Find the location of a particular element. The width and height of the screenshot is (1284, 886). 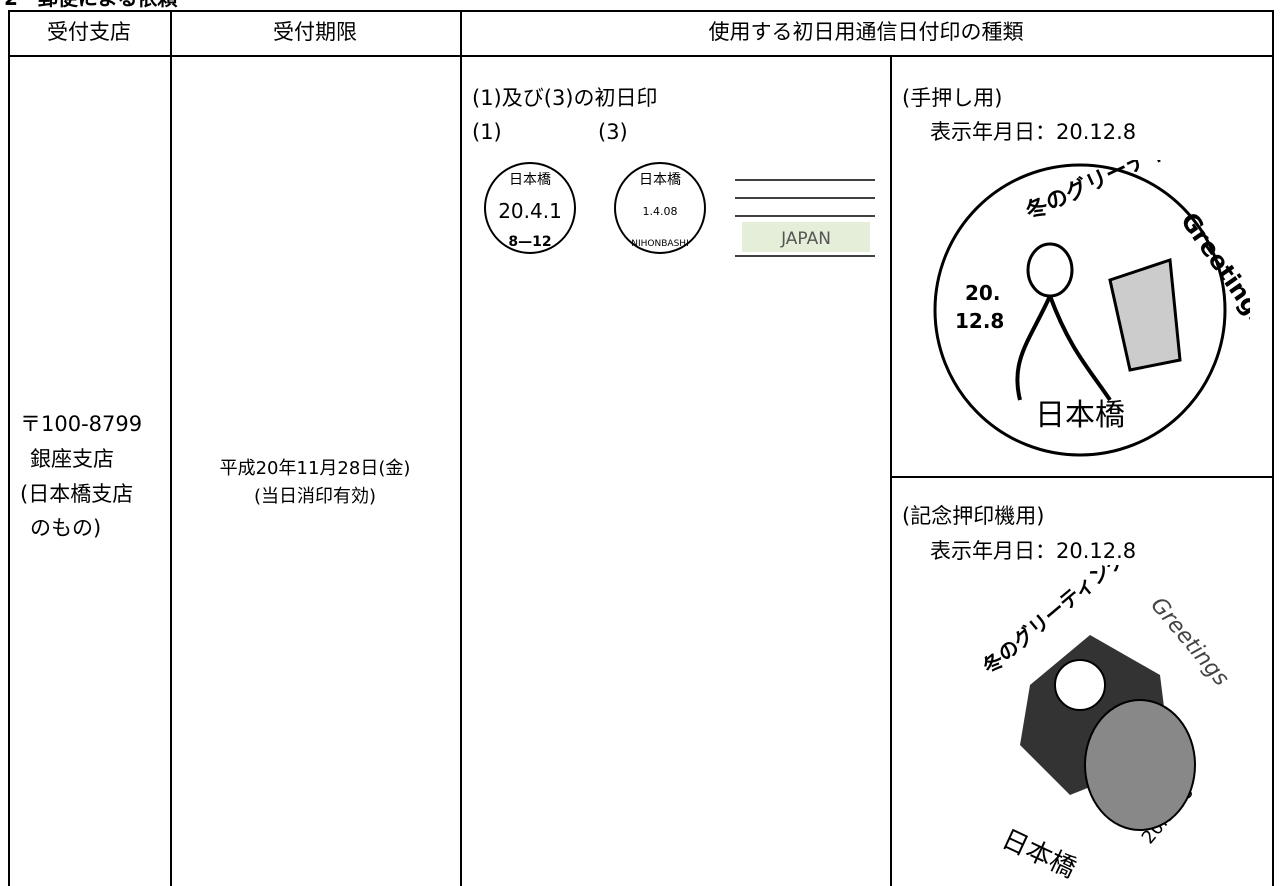

stamp-text: JAPAN is located at coordinates (805, 239).